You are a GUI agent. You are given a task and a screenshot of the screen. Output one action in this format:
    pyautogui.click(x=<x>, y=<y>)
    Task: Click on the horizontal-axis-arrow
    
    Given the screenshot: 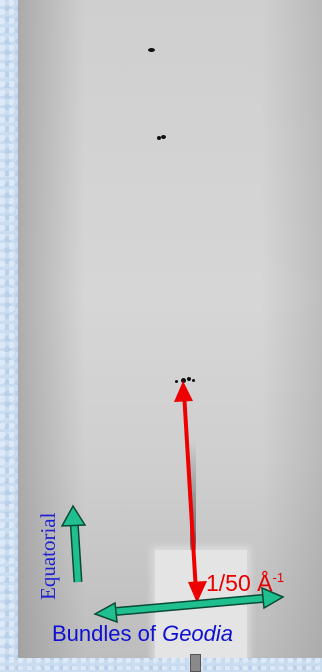 What is the action you would take?
    pyautogui.click(x=189, y=605)
    